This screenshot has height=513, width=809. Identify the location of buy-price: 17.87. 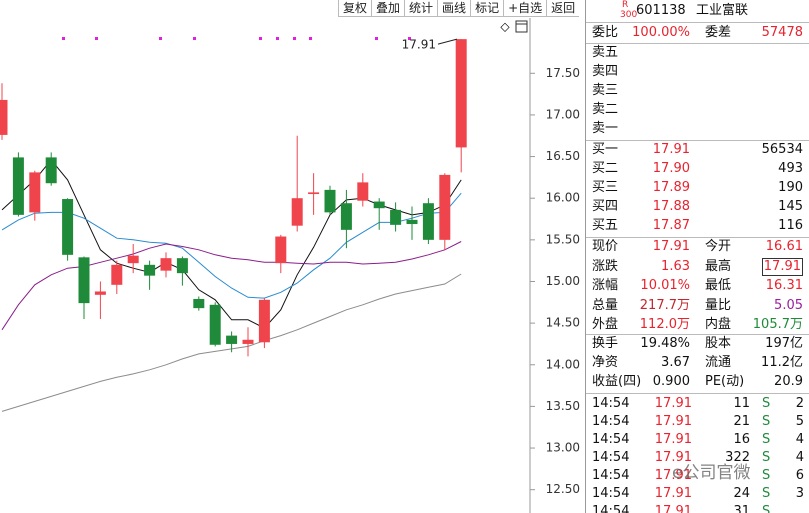
(671, 225).